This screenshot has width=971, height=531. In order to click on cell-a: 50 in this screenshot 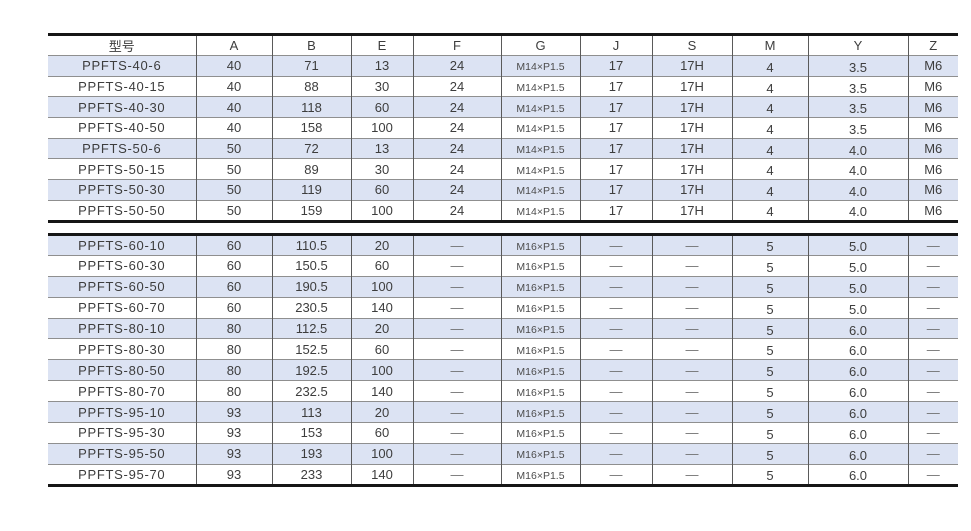, I will do `click(233, 148)`.